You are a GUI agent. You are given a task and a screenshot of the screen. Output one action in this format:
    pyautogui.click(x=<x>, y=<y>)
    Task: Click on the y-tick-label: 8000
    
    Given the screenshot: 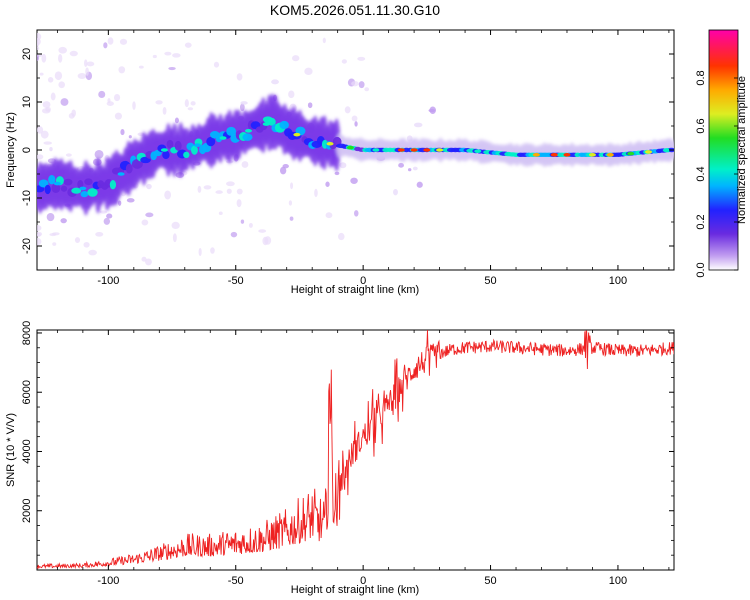 What is the action you would take?
    pyautogui.click(x=27, y=333)
    